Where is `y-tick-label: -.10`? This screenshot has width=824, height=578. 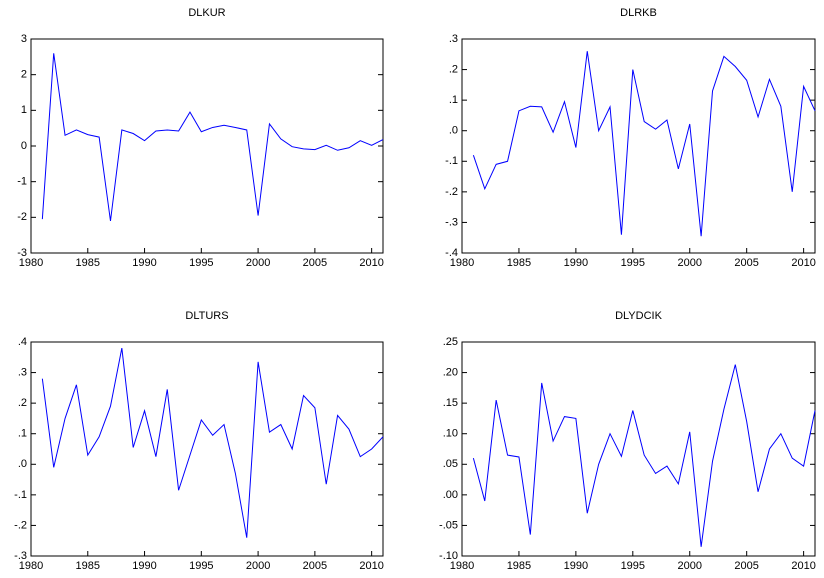 y-tick-label: -.10 is located at coordinates (448, 556).